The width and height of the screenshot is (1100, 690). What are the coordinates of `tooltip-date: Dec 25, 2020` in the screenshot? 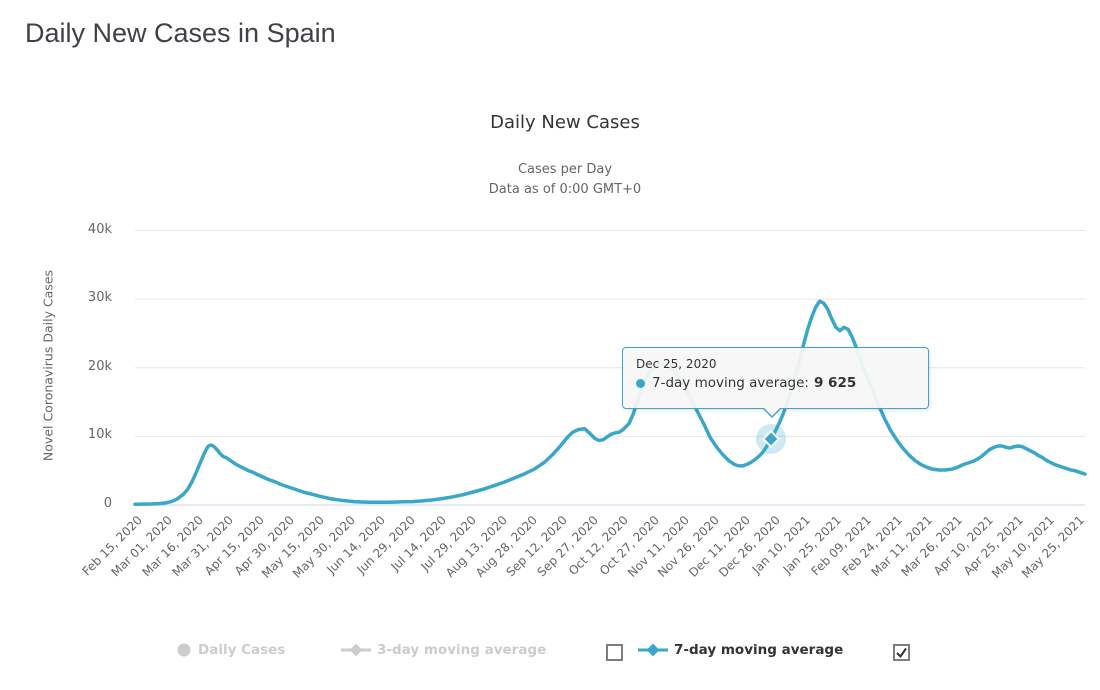 It's located at (676, 364).